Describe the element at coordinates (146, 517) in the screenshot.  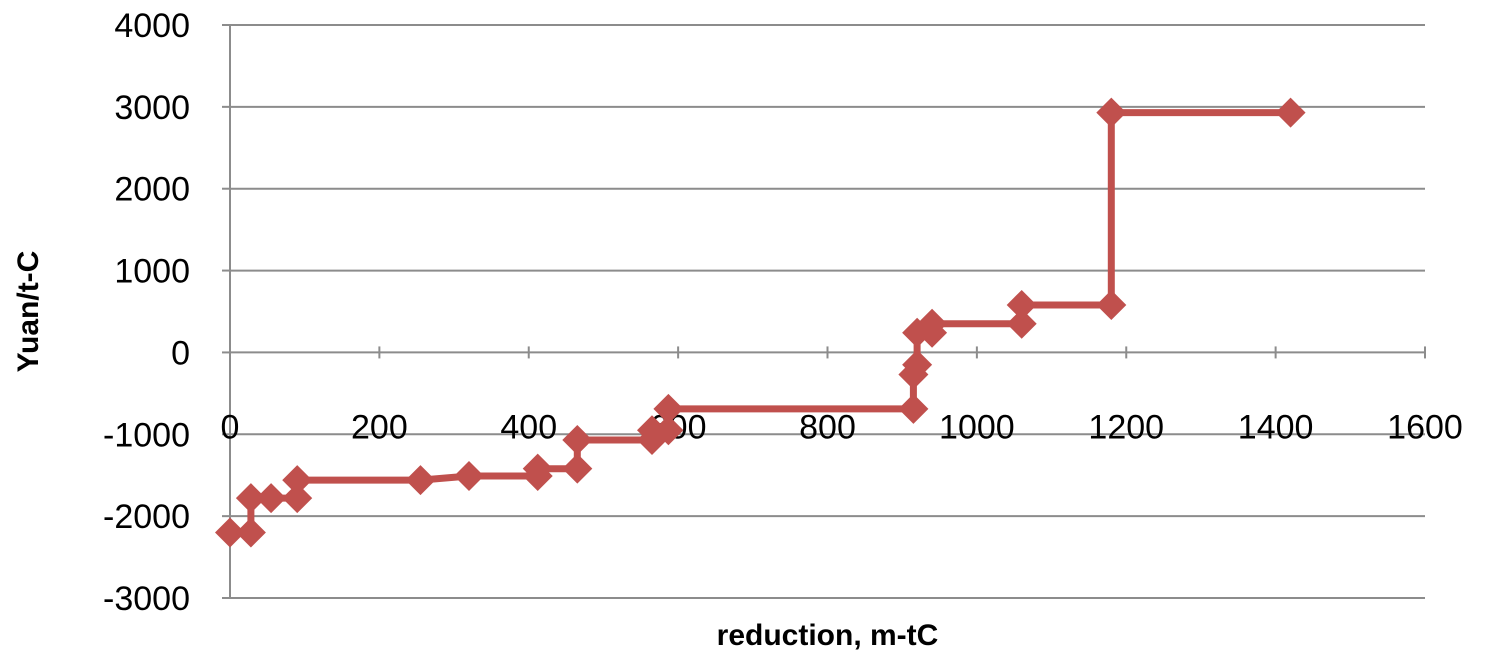
I see `y-tick-label-1: -2000` at that location.